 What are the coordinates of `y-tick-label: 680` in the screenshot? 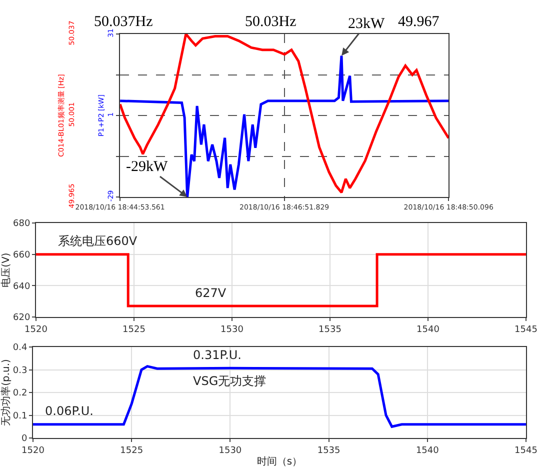 It's located at (21, 224).